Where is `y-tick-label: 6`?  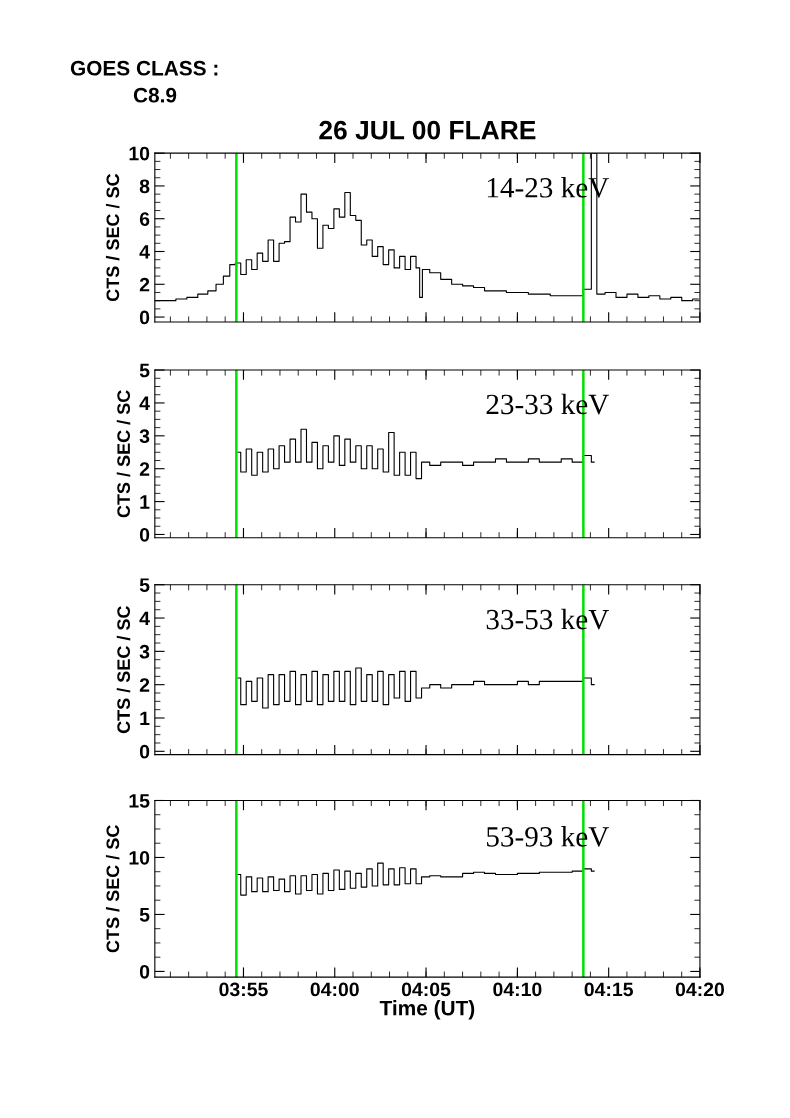
y-tick-label: 6 is located at coordinates (144, 219).